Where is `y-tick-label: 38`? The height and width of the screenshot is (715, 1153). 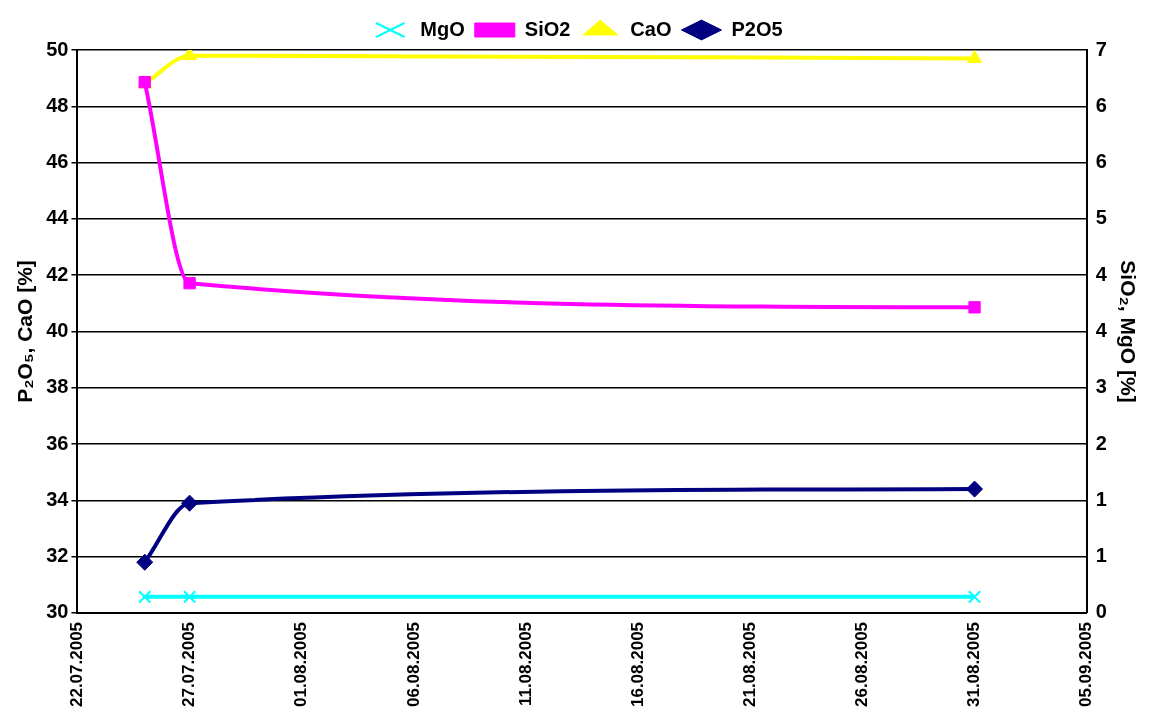
y-tick-label: 38 is located at coordinates (57, 386).